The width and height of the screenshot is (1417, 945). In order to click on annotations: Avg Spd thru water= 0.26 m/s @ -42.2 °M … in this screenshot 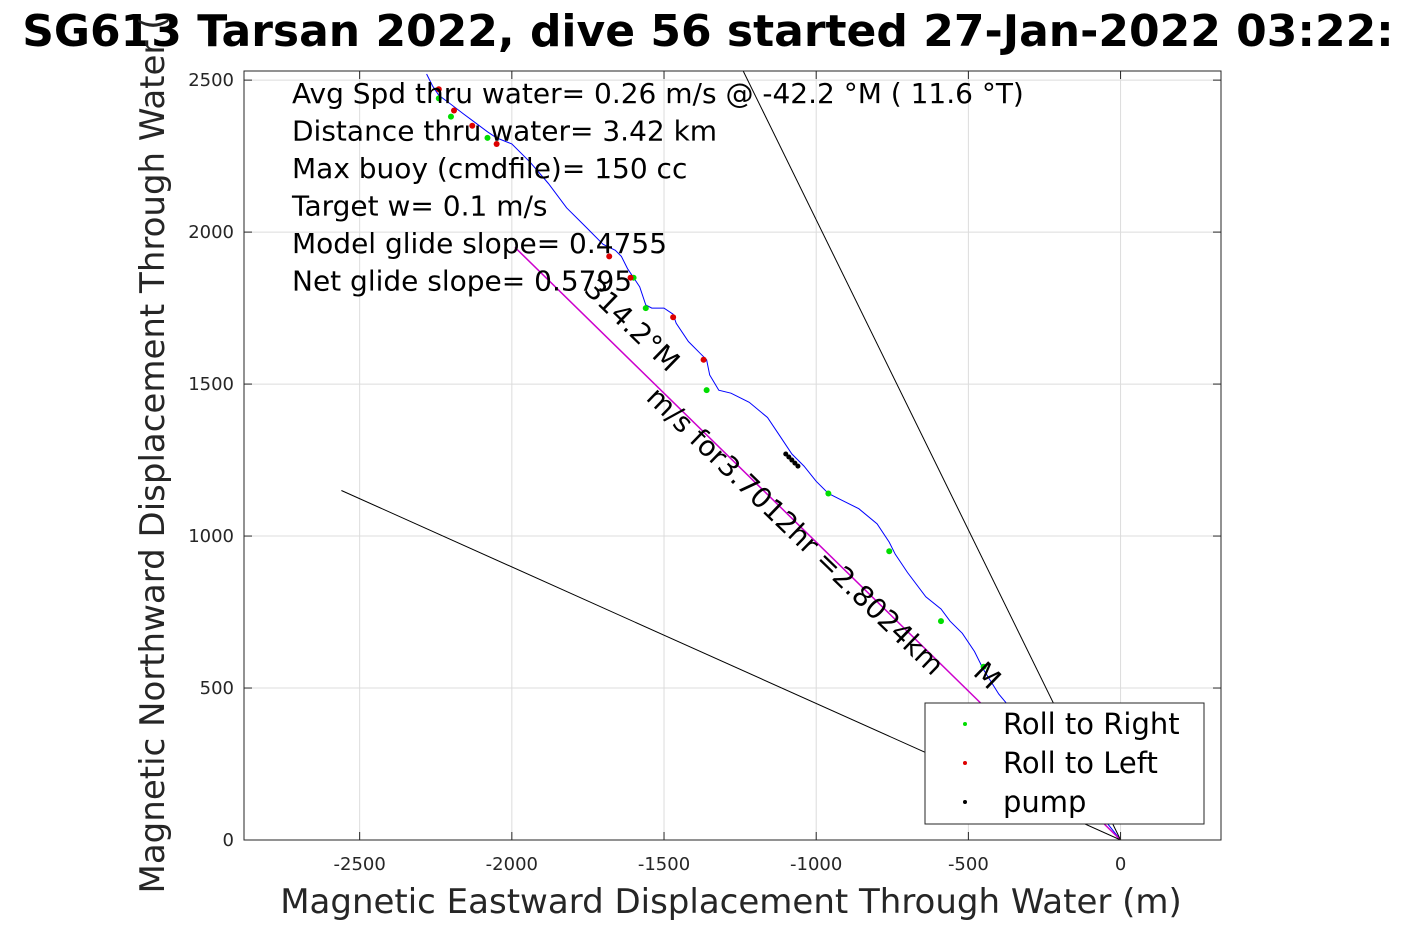, I will do `click(657, 187)`.